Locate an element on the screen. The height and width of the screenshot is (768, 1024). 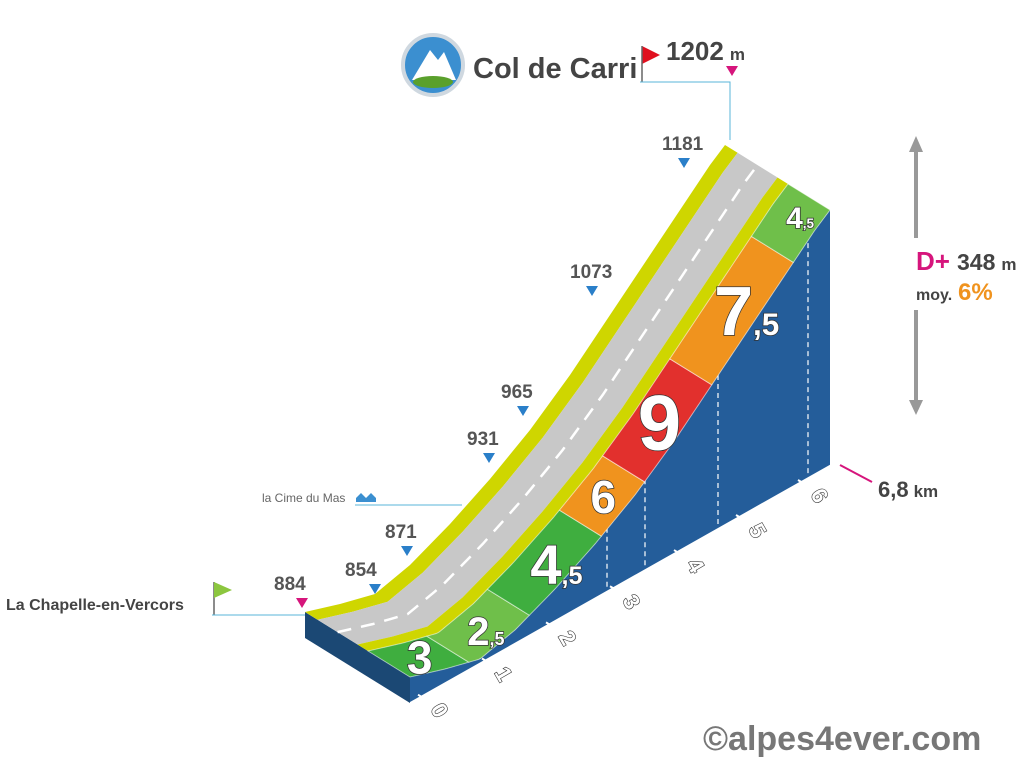
gradient-segment is located at coordinates (790, 223).